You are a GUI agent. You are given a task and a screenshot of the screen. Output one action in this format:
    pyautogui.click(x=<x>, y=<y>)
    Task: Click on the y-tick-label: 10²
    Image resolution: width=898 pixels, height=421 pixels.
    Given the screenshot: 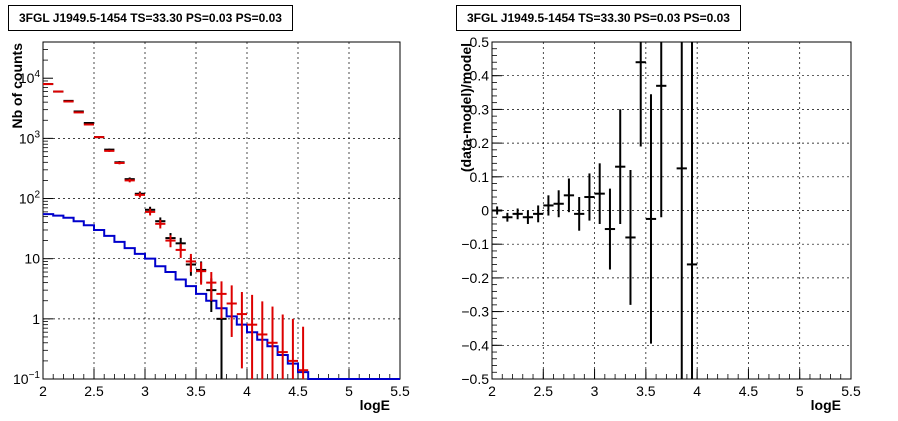 What is the action you would take?
    pyautogui.click(x=30, y=198)
    